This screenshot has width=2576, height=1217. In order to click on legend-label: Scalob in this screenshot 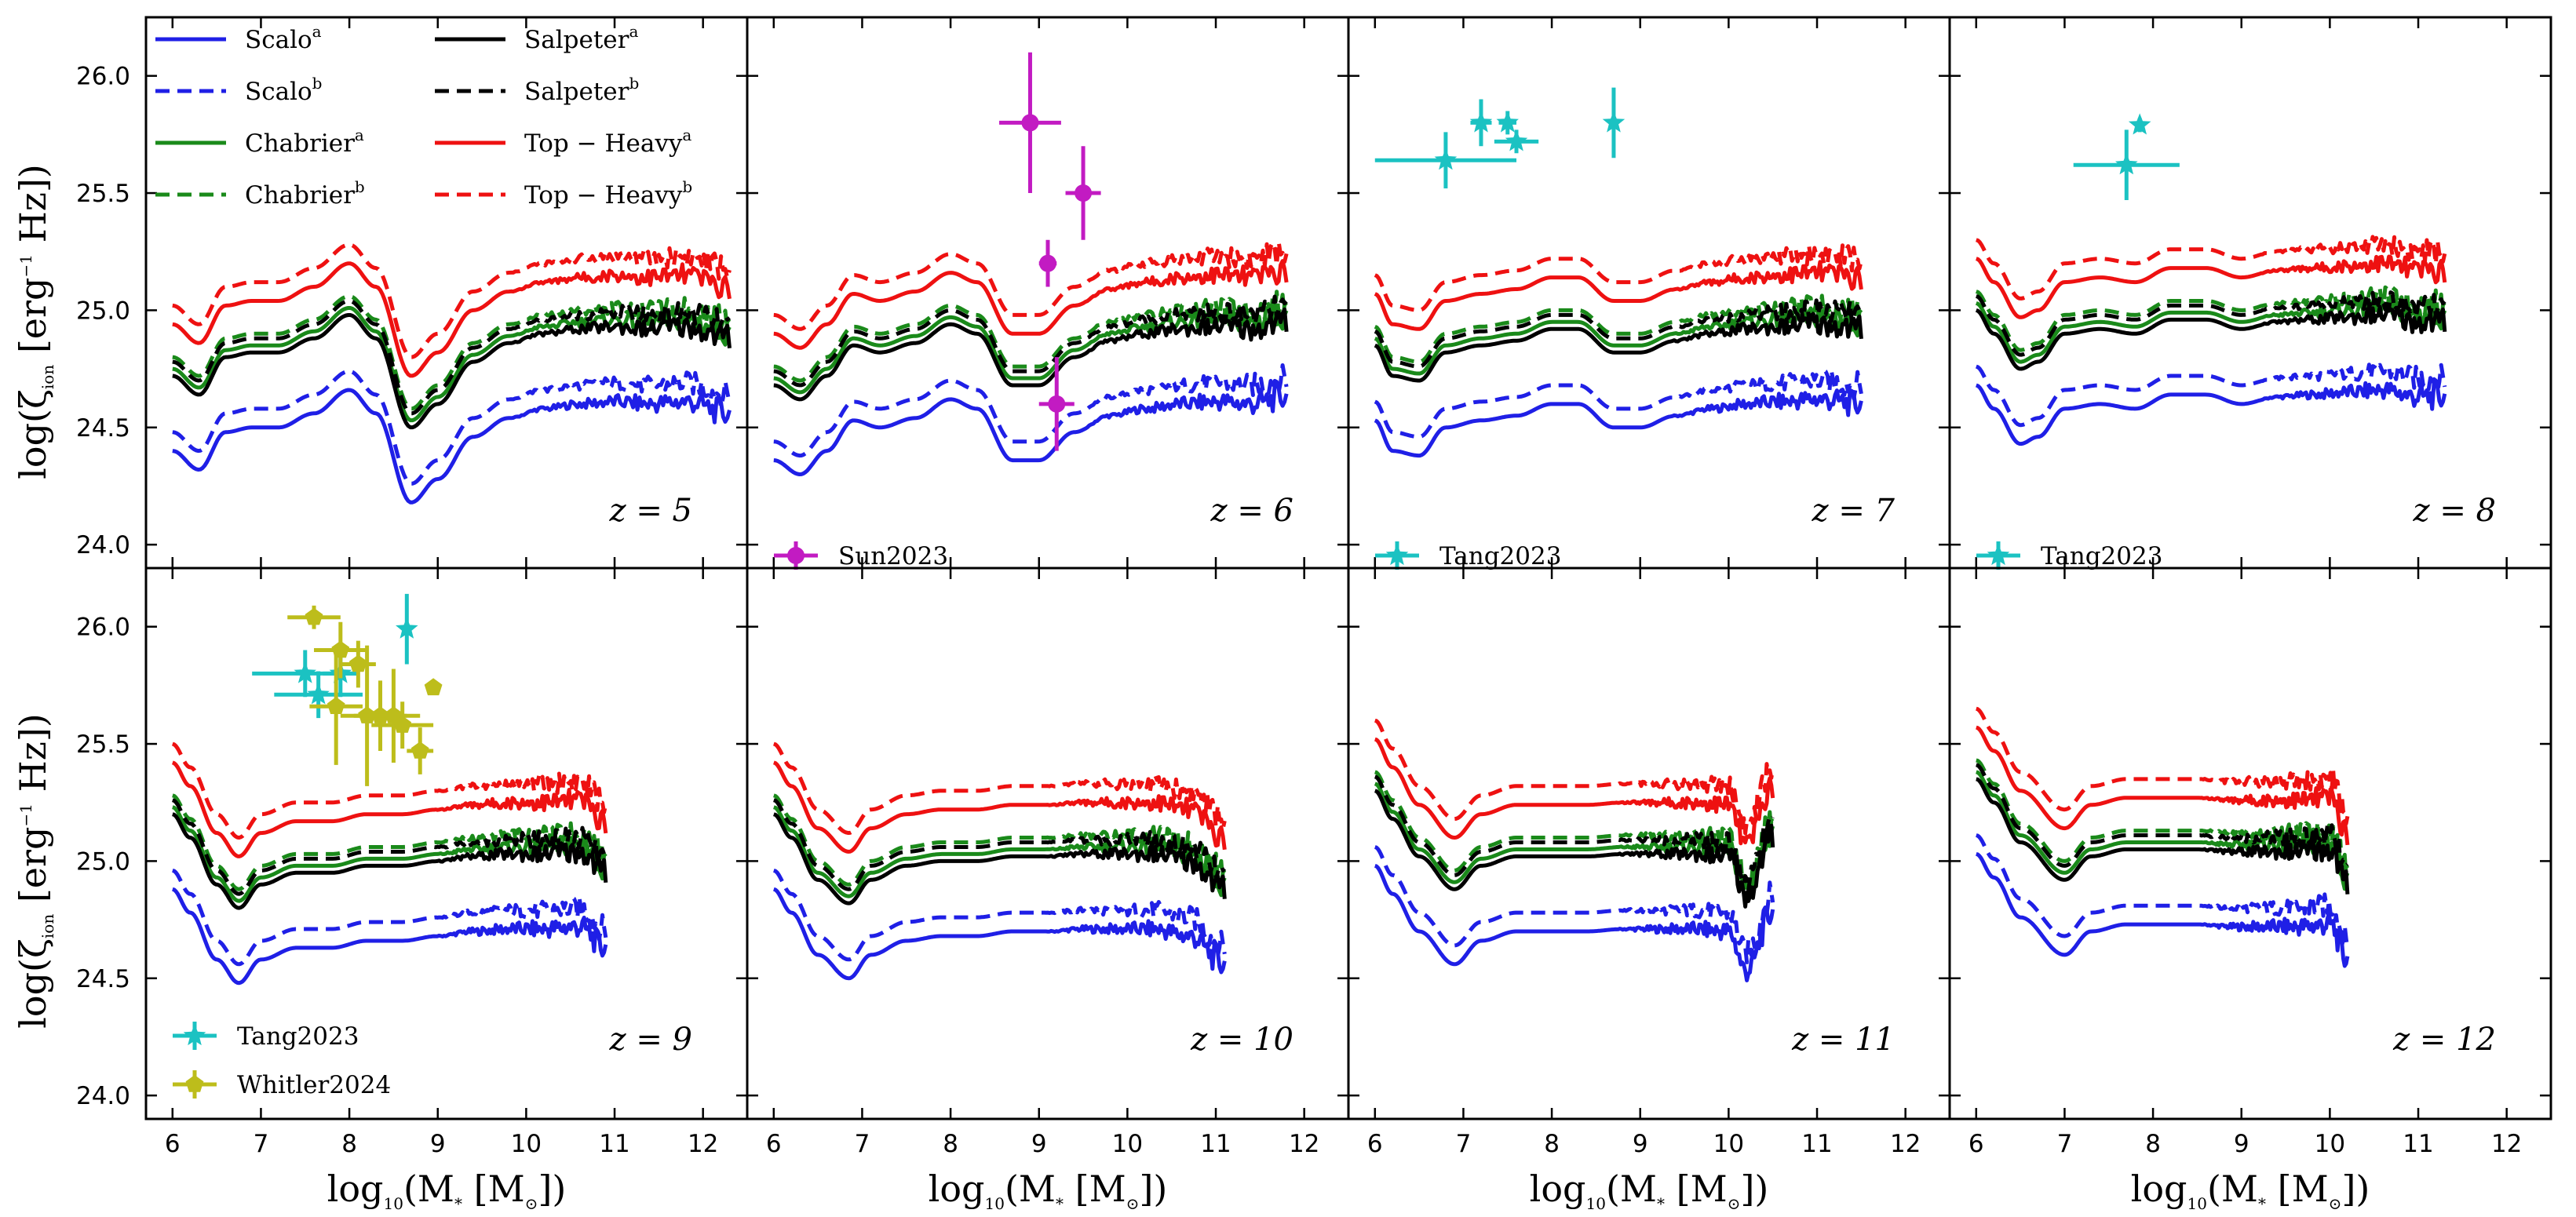, I will do `click(283, 90)`.